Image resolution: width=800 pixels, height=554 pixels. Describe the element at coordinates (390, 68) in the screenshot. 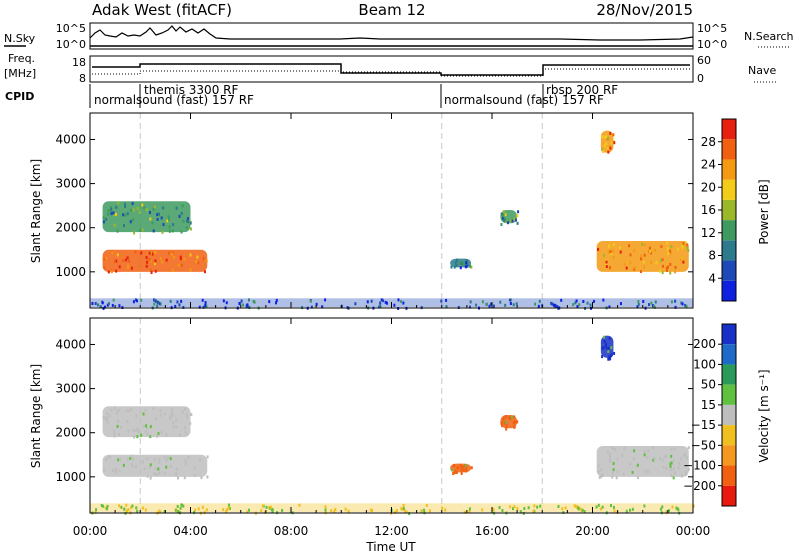

I see `freq-panel: Freq. [MHz] 18 8 60 0 Nave` at that location.